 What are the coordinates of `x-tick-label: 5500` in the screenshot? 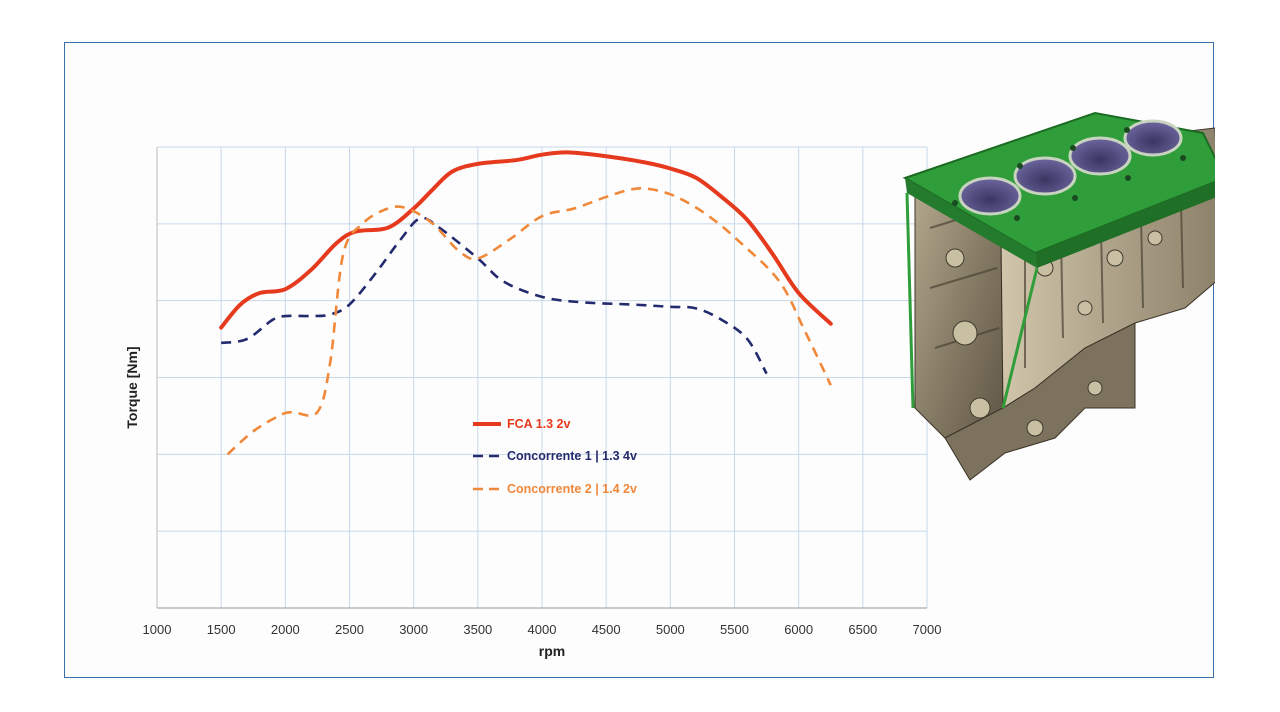 It's located at (734, 629).